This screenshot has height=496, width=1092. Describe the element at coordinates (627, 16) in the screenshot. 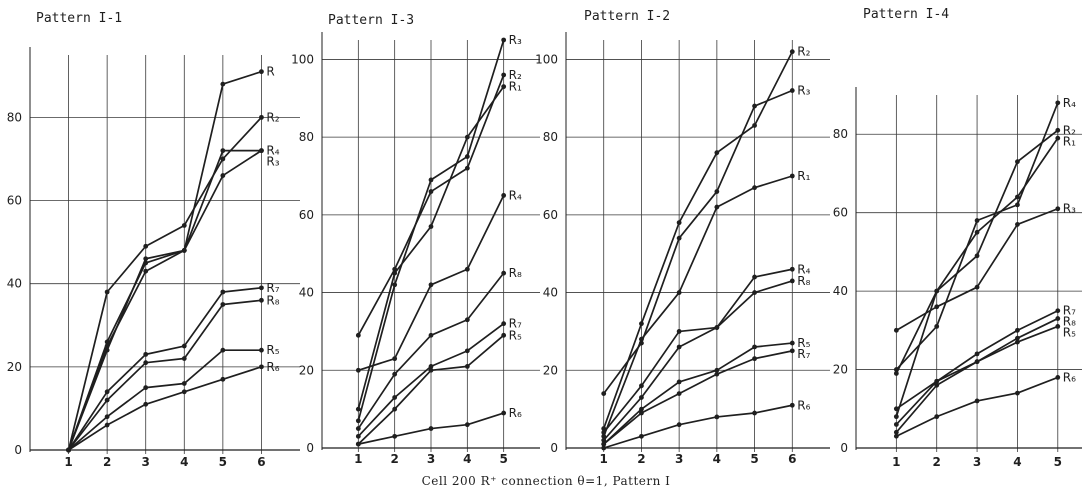

I see `chart-title: Pattern I-2` at that location.